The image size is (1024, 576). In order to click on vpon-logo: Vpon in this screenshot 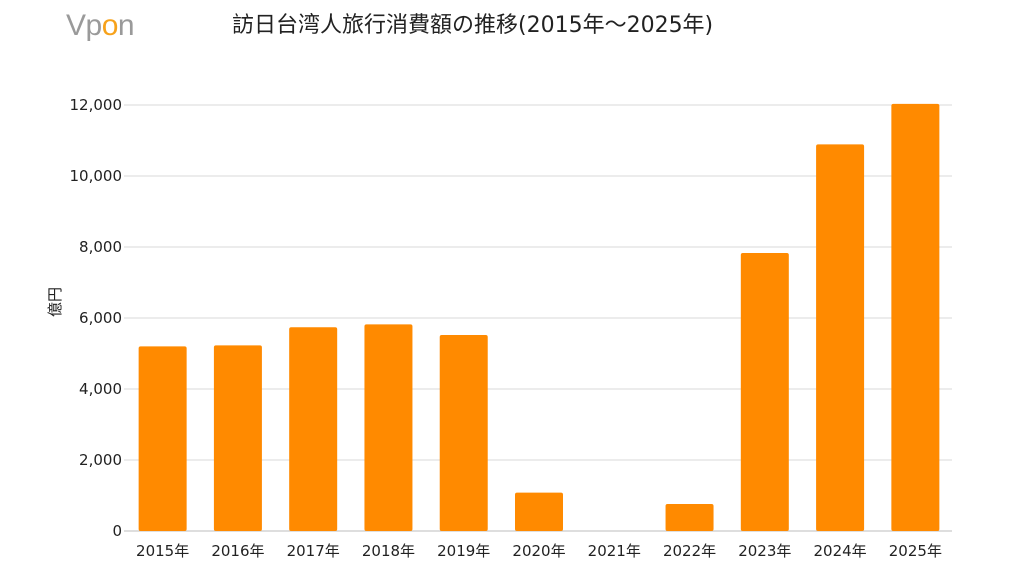, I will do `click(100, 26)`.